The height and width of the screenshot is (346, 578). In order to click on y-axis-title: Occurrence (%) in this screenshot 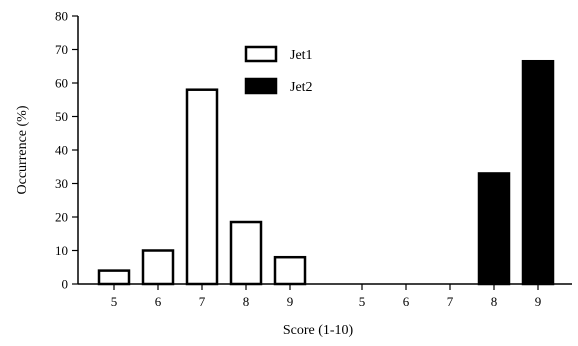, I will do `click(22, 149)`.